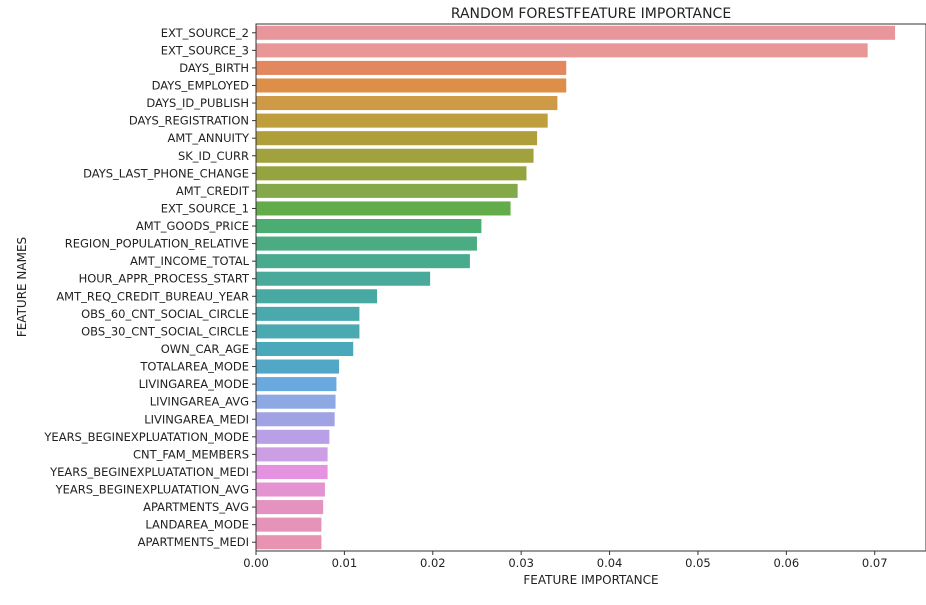 This screenshot has height=605, width=926. I want to click on y-tick-label: YEARS_BEGINEXPLUATATION_MEDI, so click(149, 472).